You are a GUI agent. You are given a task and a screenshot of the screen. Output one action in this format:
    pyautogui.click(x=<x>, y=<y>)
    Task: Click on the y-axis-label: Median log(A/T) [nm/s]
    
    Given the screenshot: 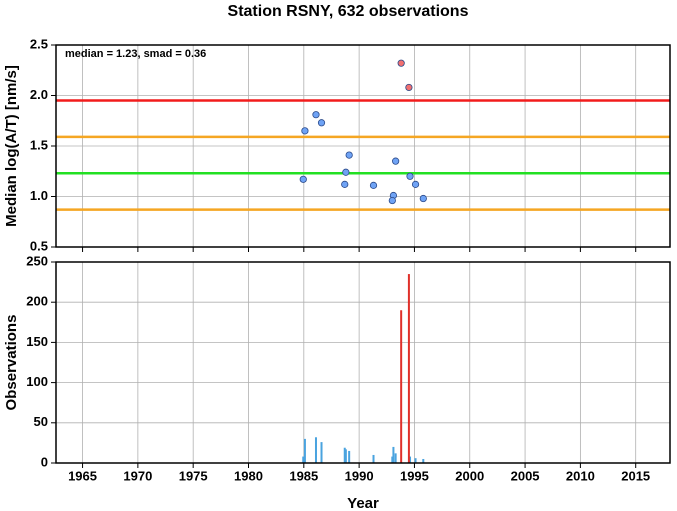 What is the action you would take?
    pyautogui.click(x=11, y=146)
    